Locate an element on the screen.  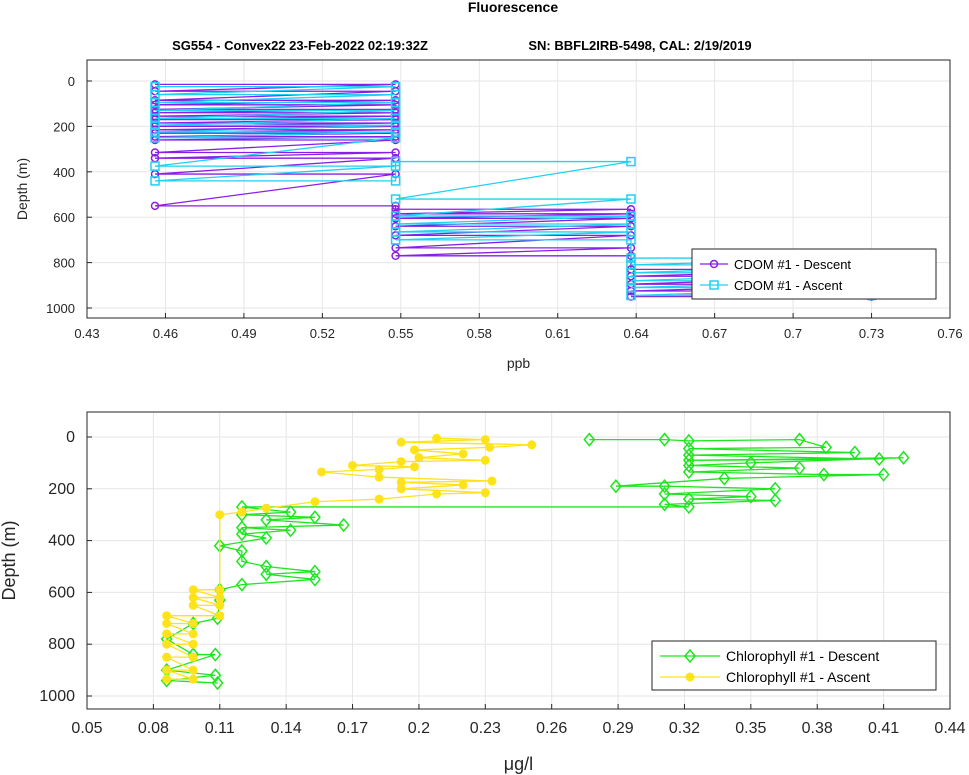
x-tick-label: 0.7 is located at coordinates (793, 333).